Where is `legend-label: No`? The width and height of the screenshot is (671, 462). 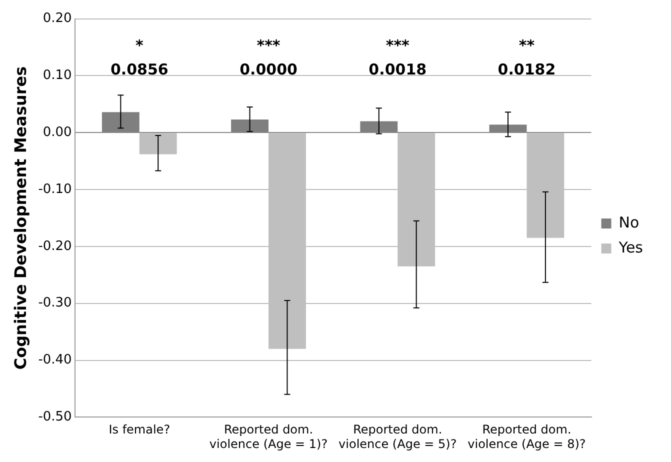
legend-label: No is located at coordinates (629, 222).